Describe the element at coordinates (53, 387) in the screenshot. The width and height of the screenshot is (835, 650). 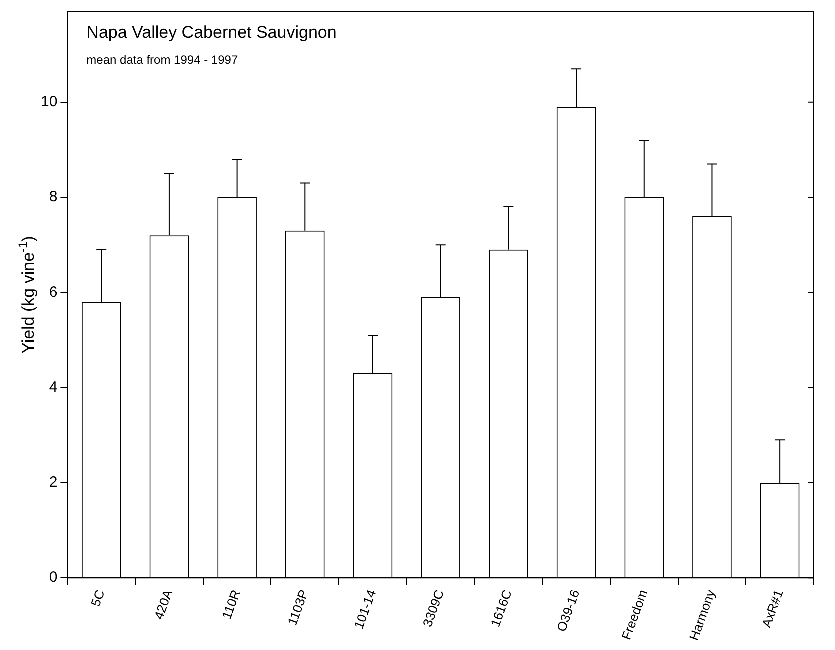
I see `y-tick-label: 4` at that location.